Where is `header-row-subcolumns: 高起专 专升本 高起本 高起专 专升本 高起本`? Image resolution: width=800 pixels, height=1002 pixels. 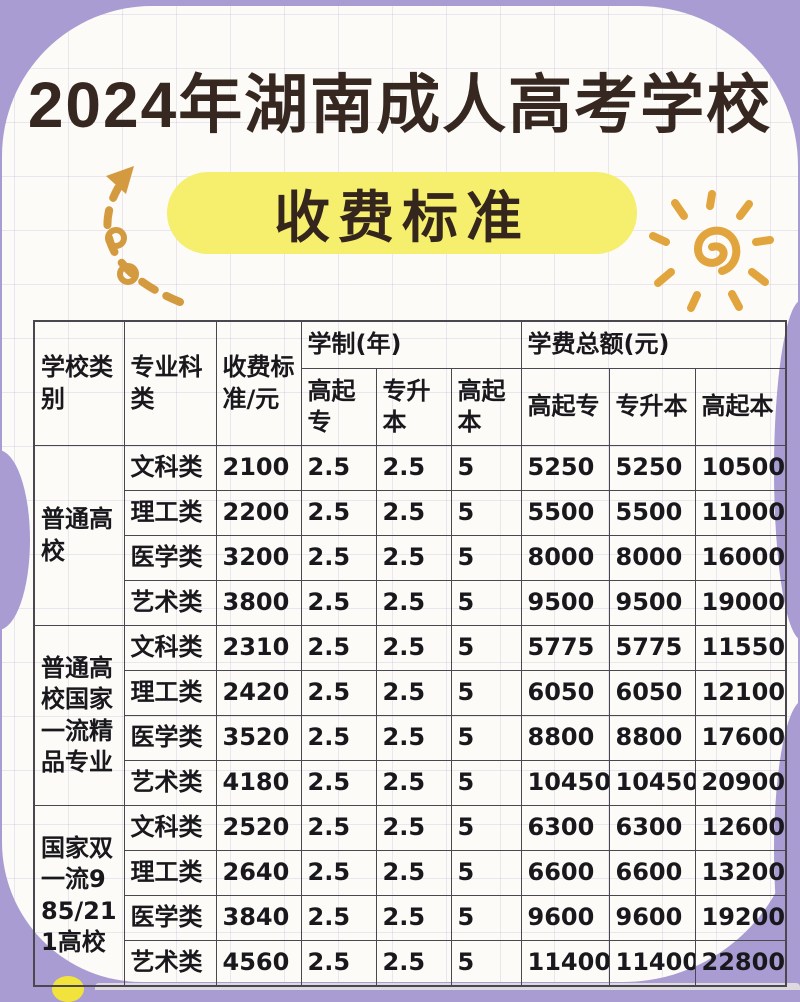 header-row-subcolumns: 高起专 专升本 高起本 高起专 专升本 高起本 is located at coordinates (410, 407).